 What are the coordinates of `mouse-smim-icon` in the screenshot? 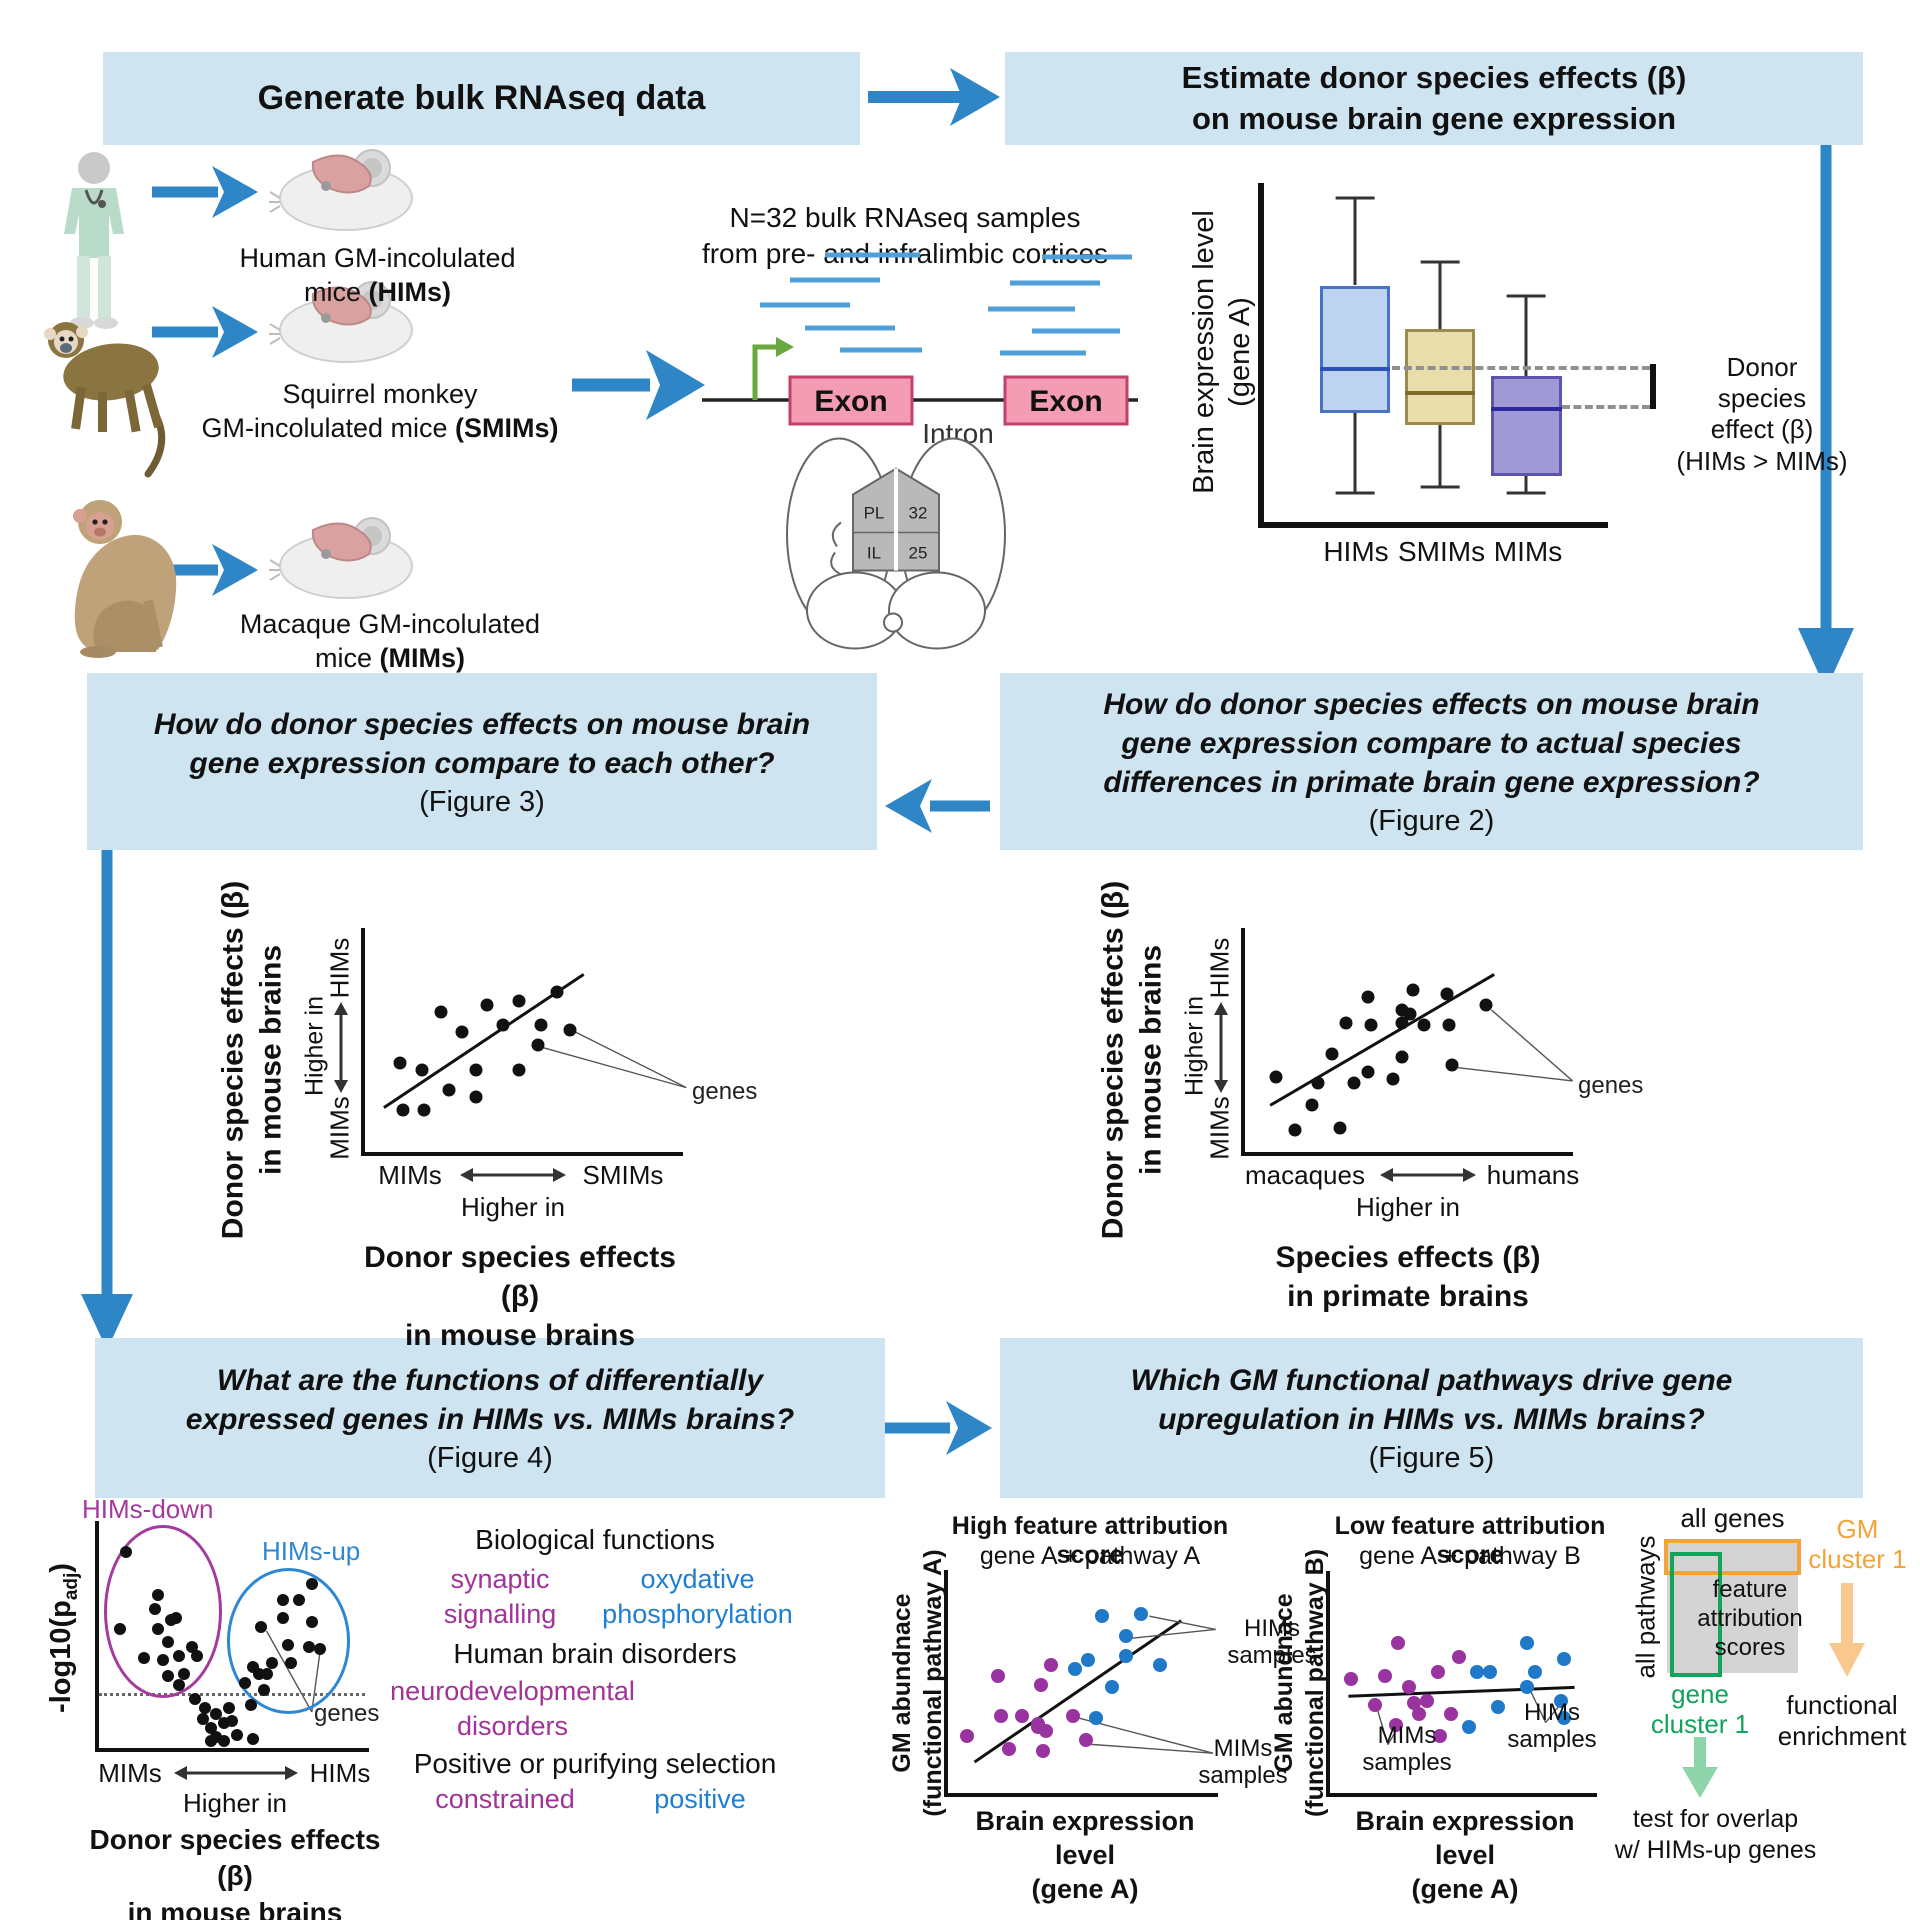 It's located at (341, 322).